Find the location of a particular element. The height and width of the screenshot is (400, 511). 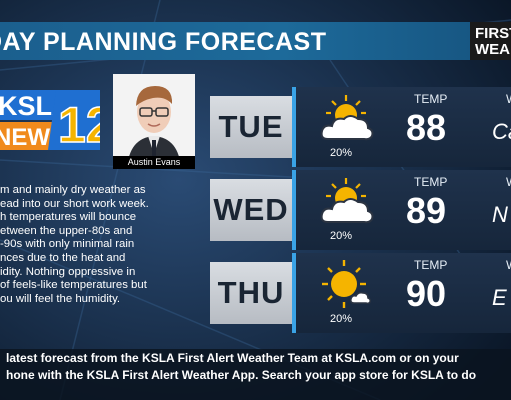

day-label: WED is located at coordinates (251, 209).